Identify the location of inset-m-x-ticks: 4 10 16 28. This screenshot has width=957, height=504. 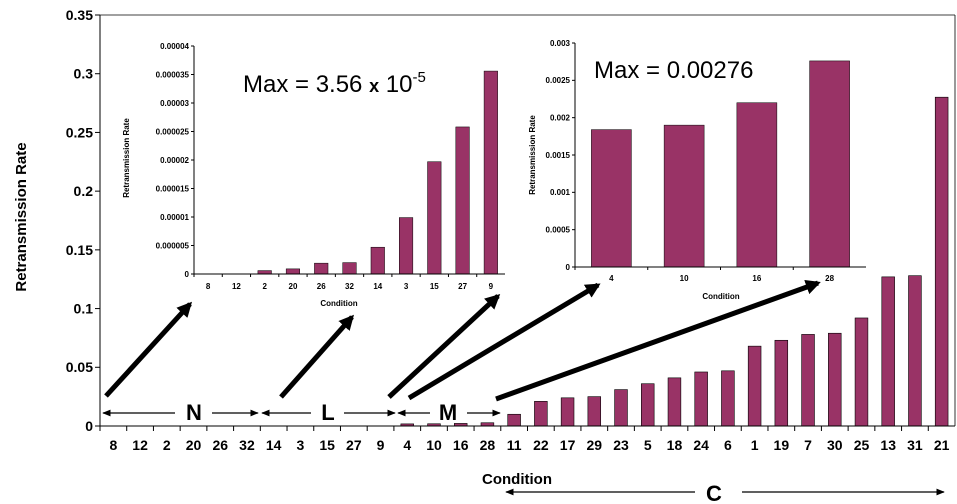
(704, 275).